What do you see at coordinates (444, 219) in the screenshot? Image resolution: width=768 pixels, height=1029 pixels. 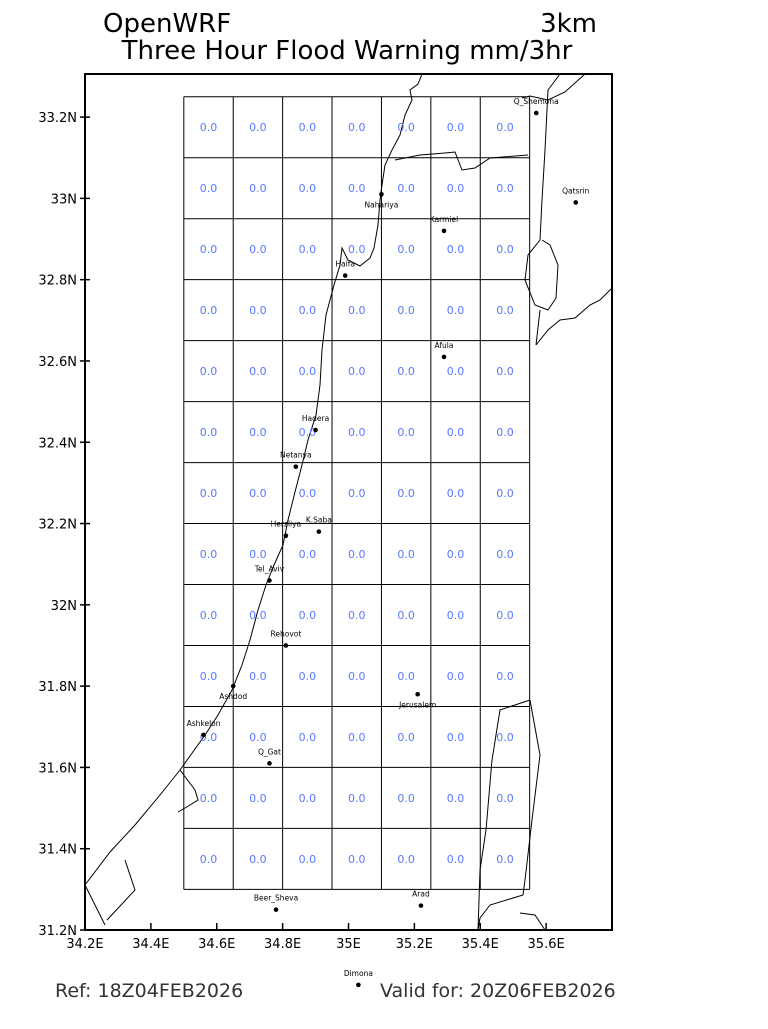 I see `city-label: Karmiel` at bounding box center [444, 219].